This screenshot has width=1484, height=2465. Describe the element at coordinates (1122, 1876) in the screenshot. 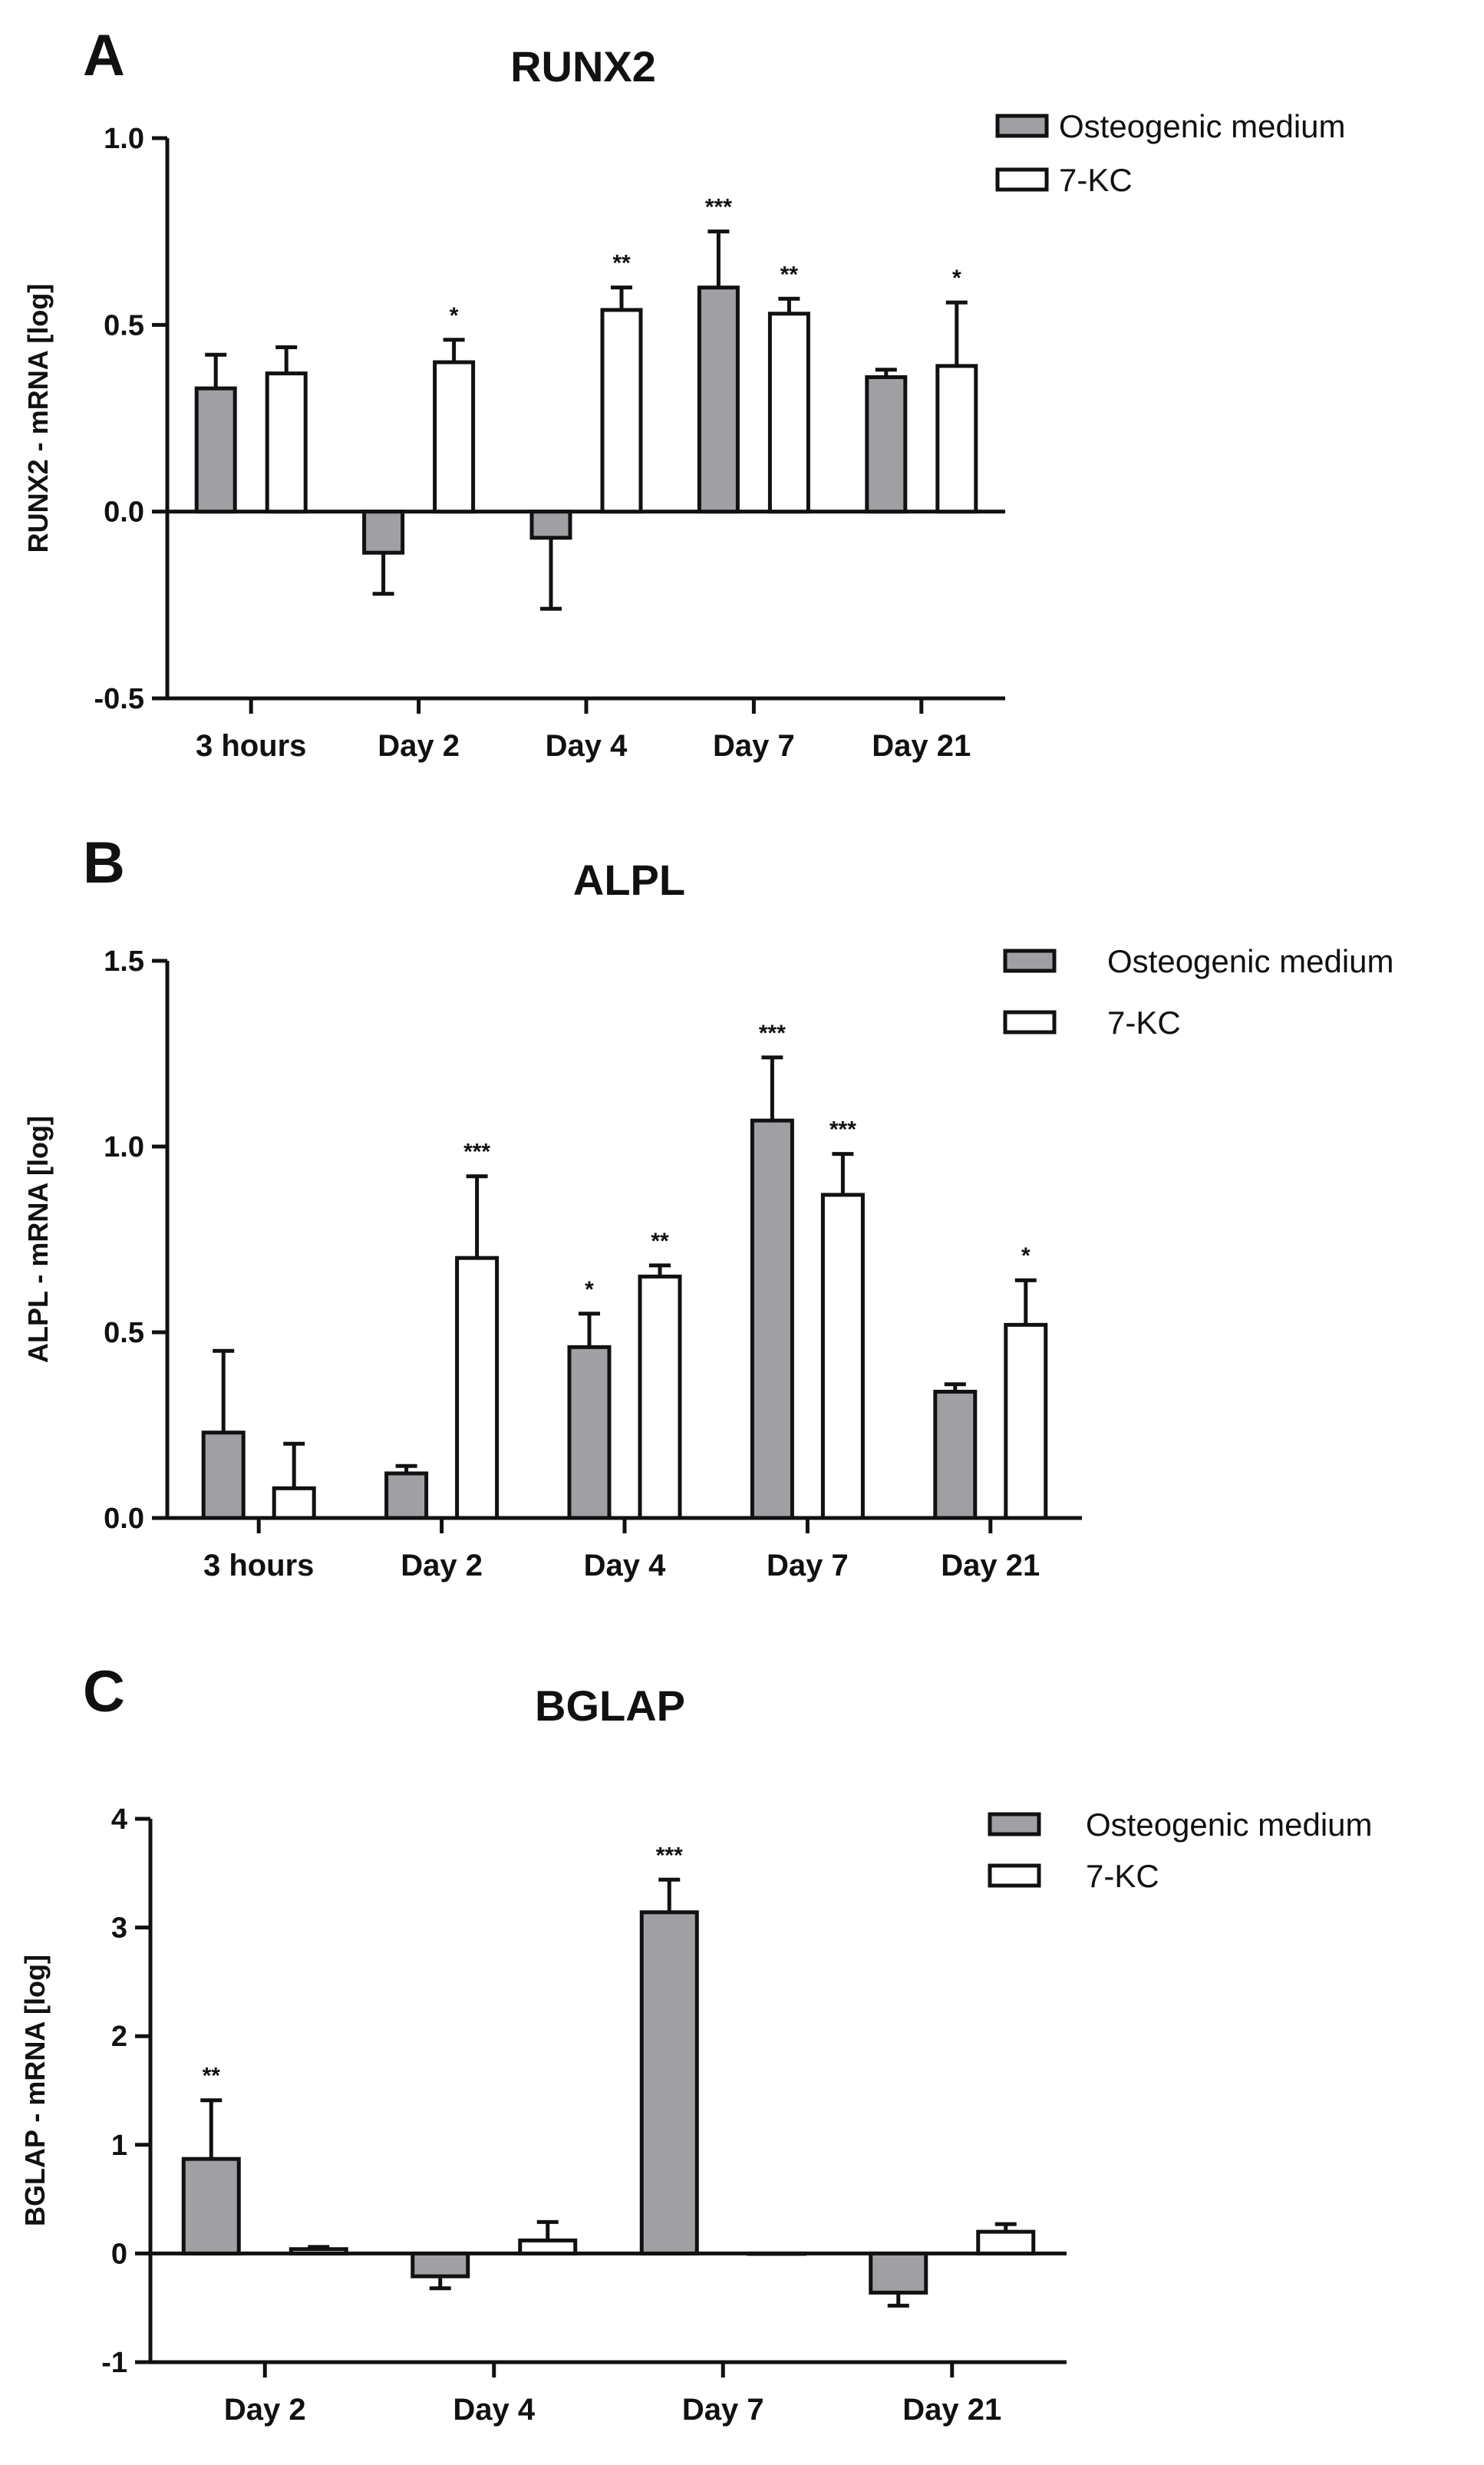

I see `panel-c-legend-label-7kc: 7-KC` at that location.